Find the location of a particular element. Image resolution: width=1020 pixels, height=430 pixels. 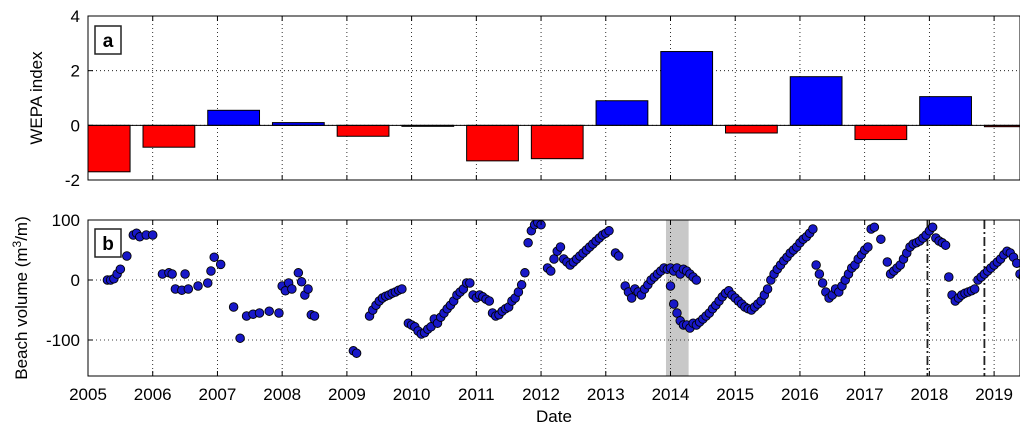

panel-b-x-tick-label: 2019 is located at coordinates (994, 394).